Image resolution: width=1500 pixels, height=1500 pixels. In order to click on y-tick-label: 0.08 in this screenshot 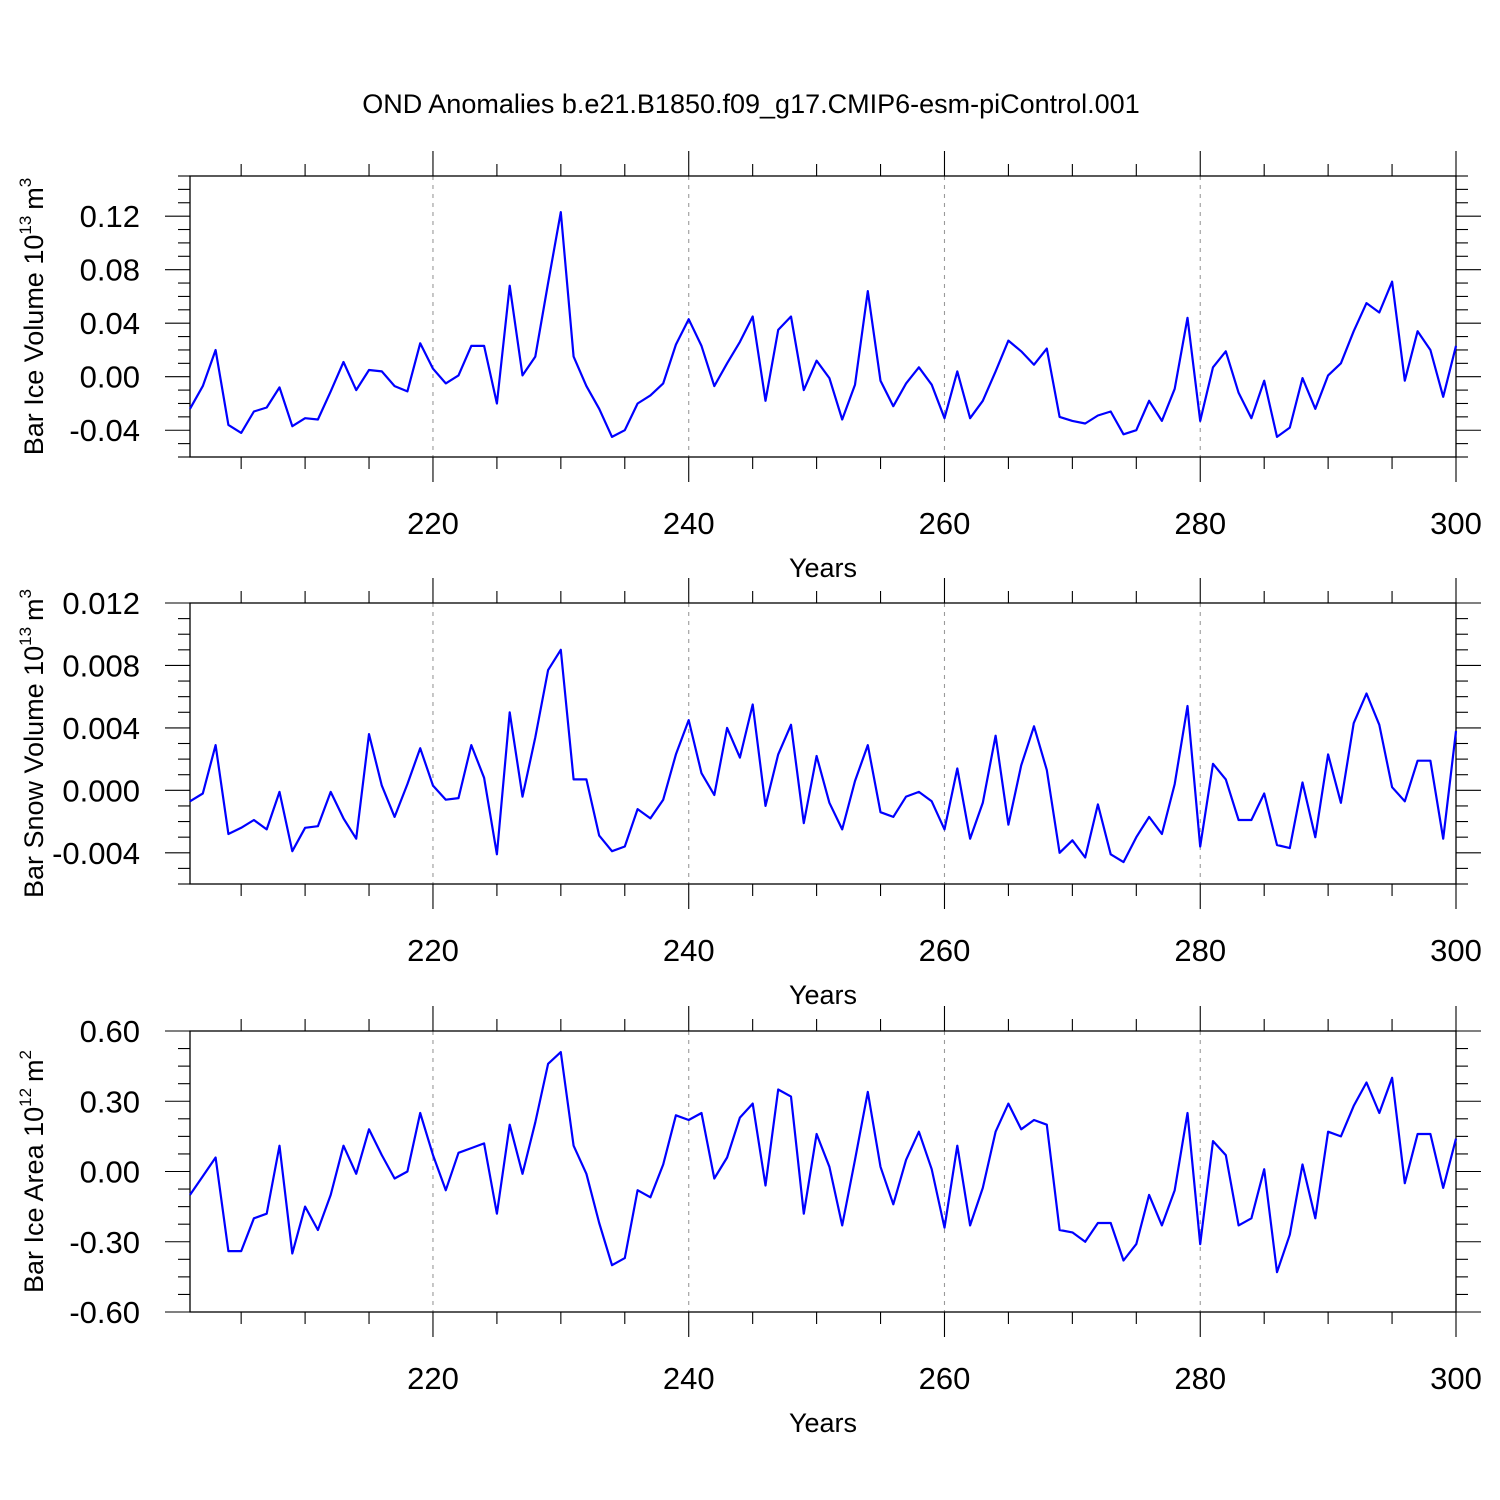, I will do `click(110, 270)`.